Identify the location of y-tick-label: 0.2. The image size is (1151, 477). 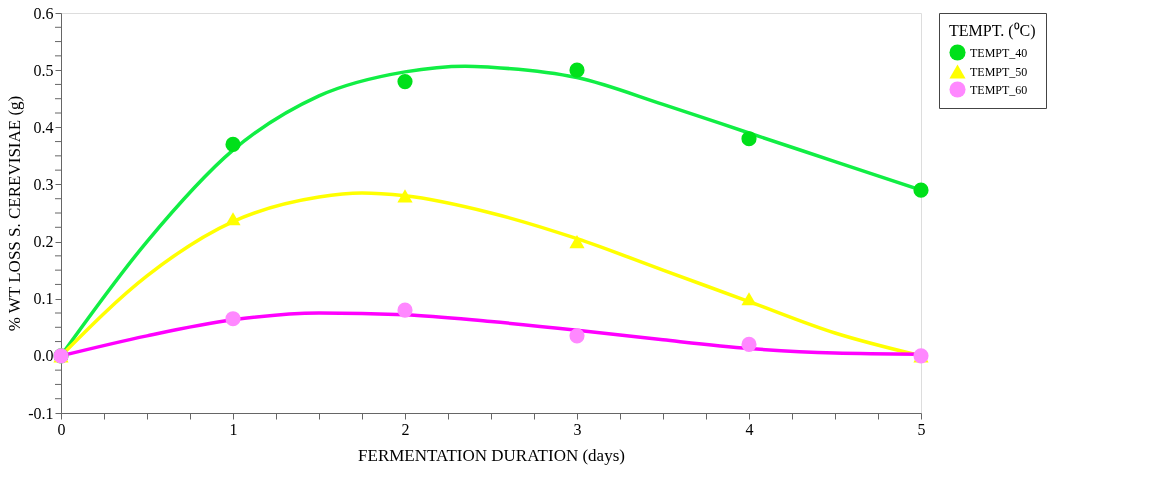
(43, 242).